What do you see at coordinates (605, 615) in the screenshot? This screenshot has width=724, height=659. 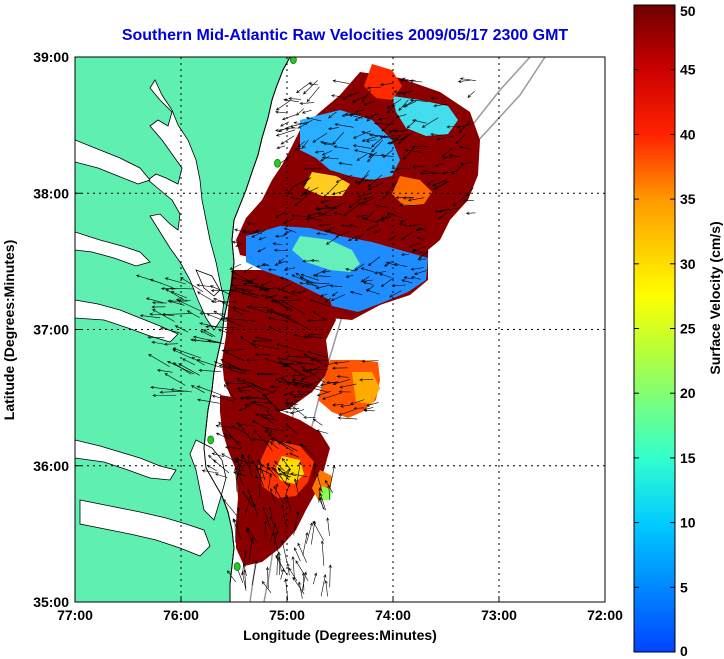 I see `x-tick-label: 72:00` at bounding box center [605, 615].